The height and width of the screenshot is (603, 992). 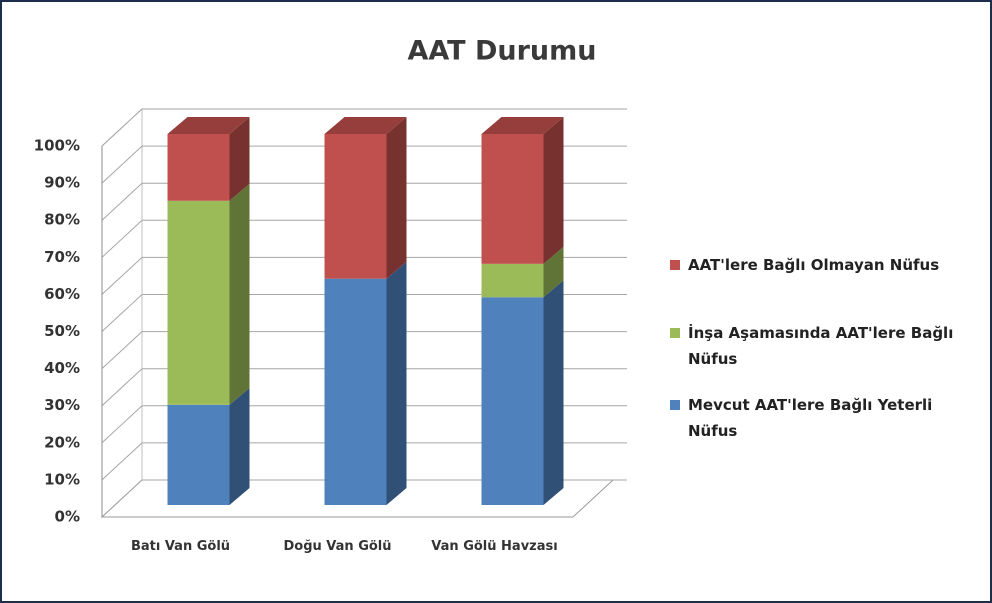 I want to click on y-tick-label: 30%, so click(x=62, y=405).